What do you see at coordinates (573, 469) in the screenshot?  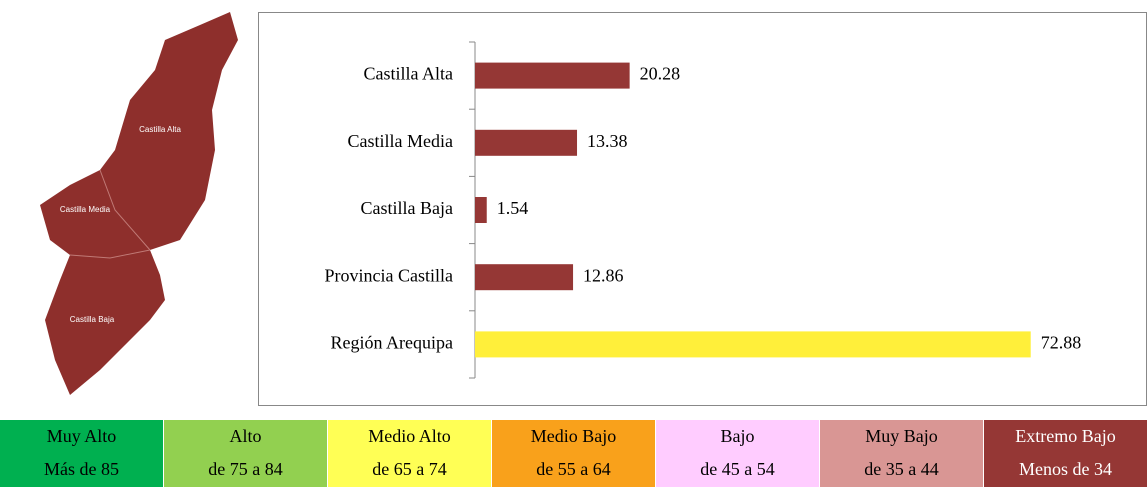 I see `legend-range: de 55 a 64` at bounding box center [573, 469].